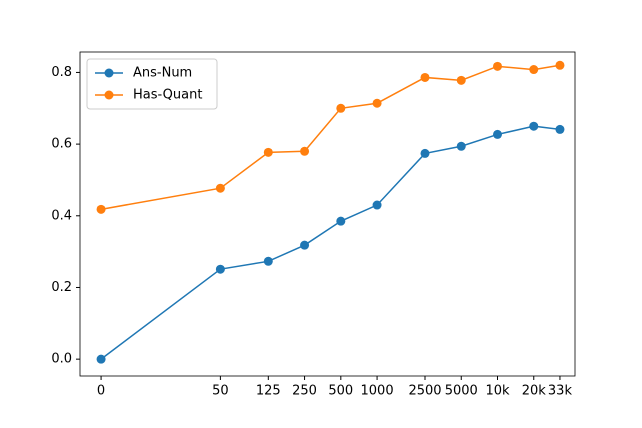 The height and width of the screenshot is (428, 642). What do you see at coordinates (424, 391) in the screenshot?
I see `x-tick-label: 2500` at bounding box center [424, 391].